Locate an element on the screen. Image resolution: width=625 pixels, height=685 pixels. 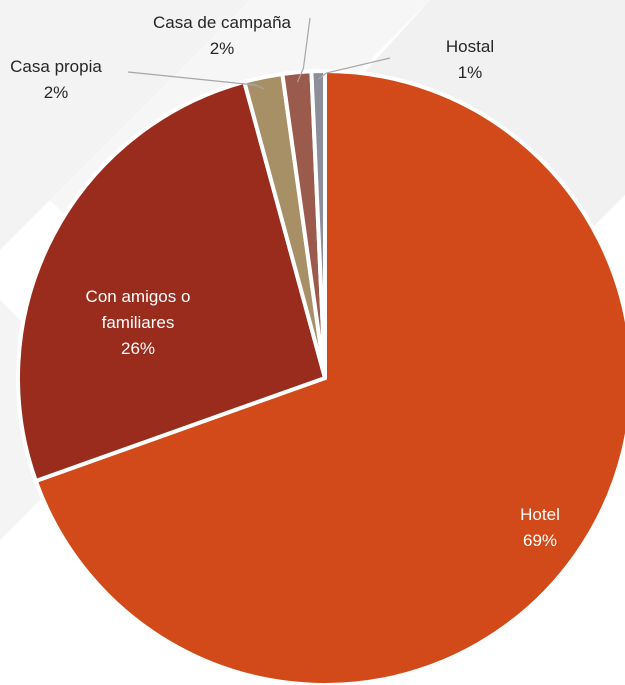
slice-category: Hostal is located at coordinates (470, 46).